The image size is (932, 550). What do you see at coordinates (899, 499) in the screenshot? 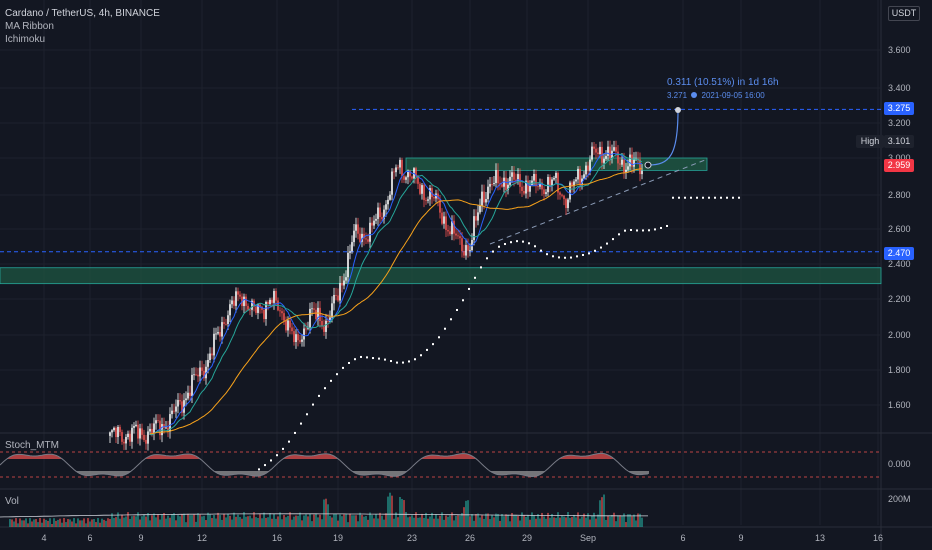
I see `volume-scale-label: 200M` at bounding box center [899, 499].